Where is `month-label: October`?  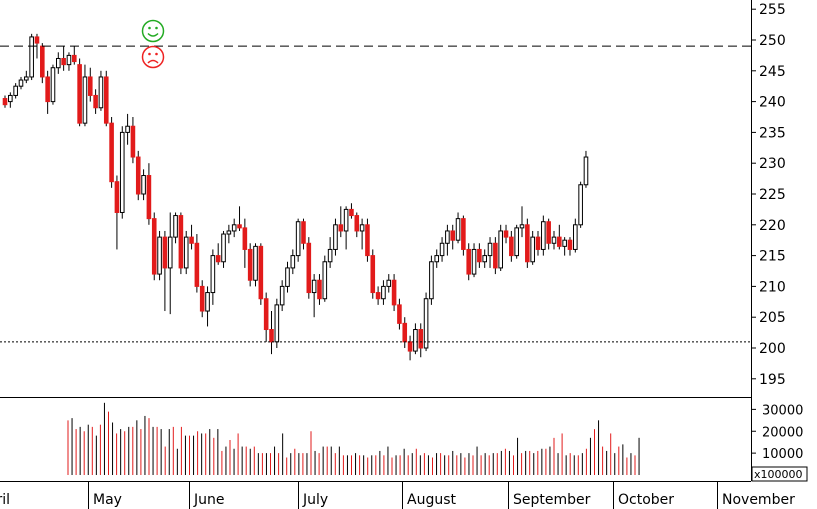 month-label: October is located at coordinates (646, 500).